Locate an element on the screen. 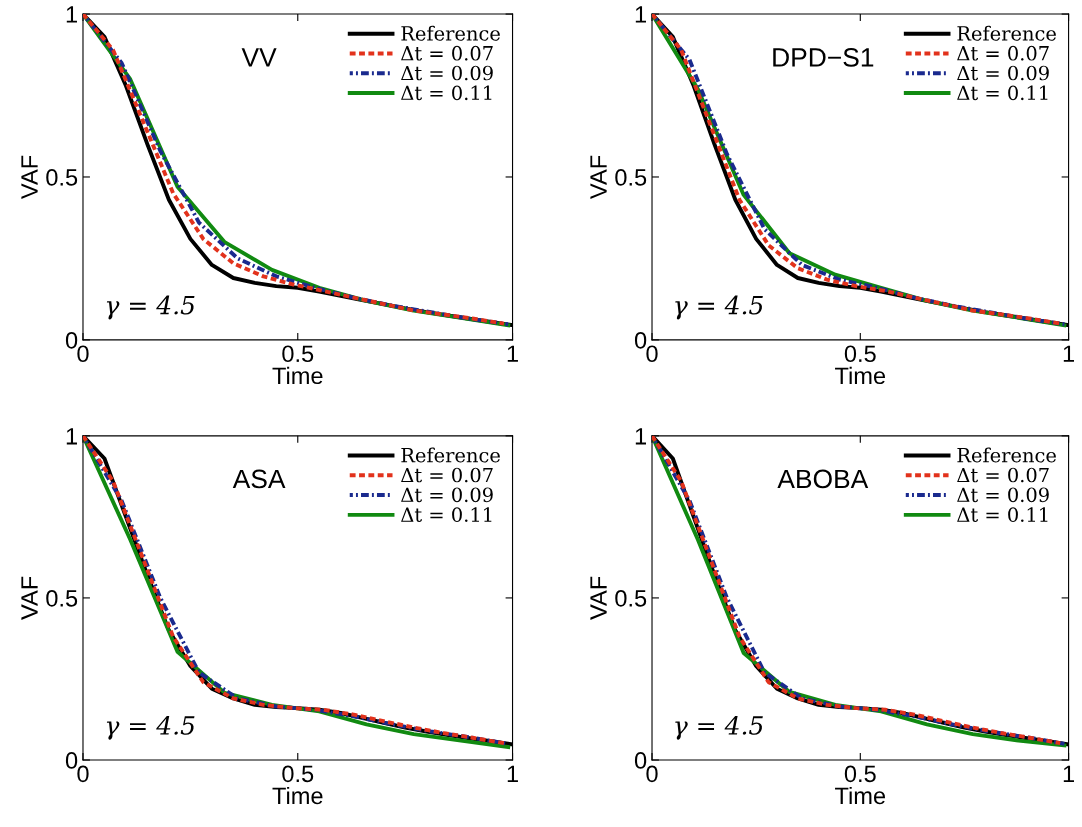 Image resolution: width=1082 pixels, height=827 pixels. text: DPD−S1 is located at coordinates (823, 57).